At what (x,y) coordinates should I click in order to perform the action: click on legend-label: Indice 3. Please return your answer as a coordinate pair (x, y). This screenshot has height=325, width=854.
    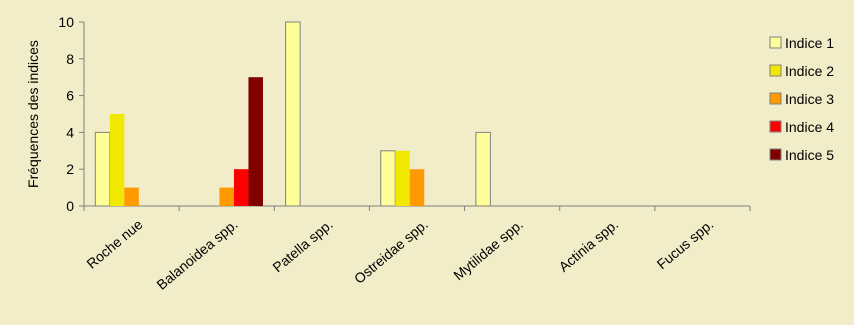
    Looking at the image, I should click on (809, 99).